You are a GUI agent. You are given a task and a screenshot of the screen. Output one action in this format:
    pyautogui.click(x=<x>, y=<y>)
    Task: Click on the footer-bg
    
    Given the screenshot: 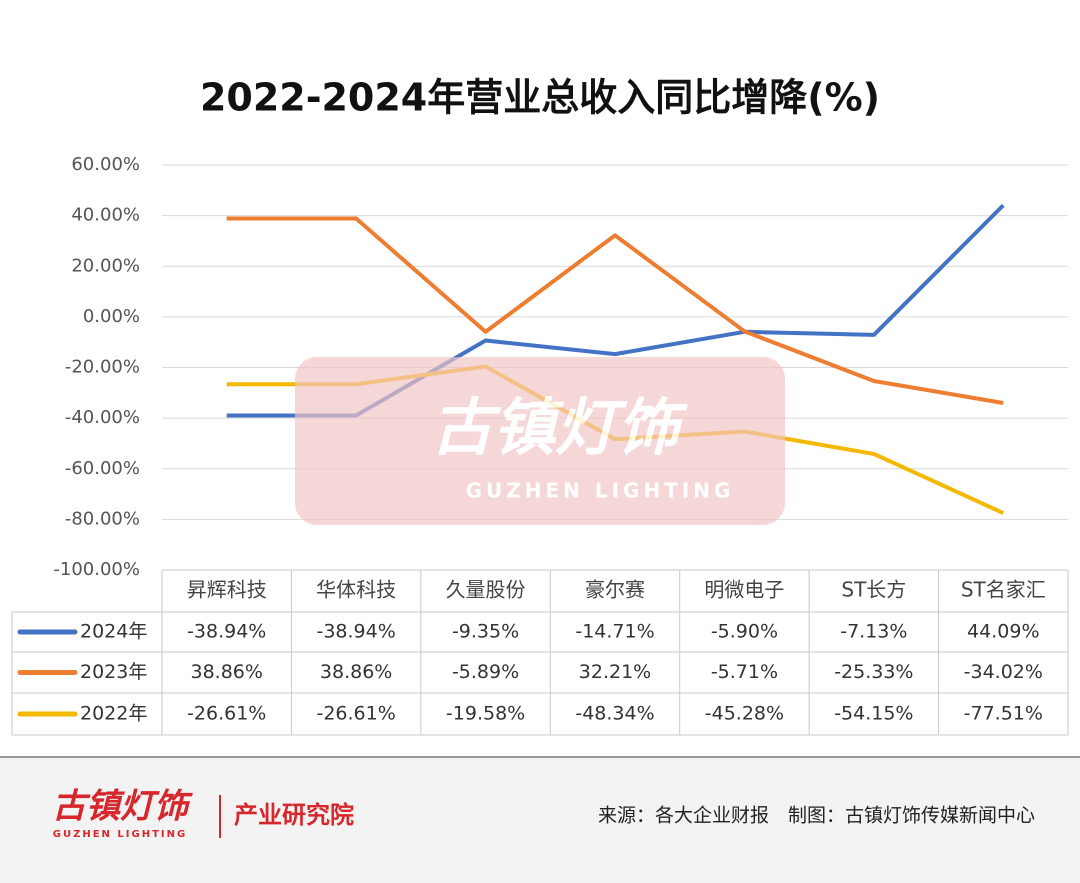 What is the action you would take?
    pyautogui.click(x=540, y=820)
    